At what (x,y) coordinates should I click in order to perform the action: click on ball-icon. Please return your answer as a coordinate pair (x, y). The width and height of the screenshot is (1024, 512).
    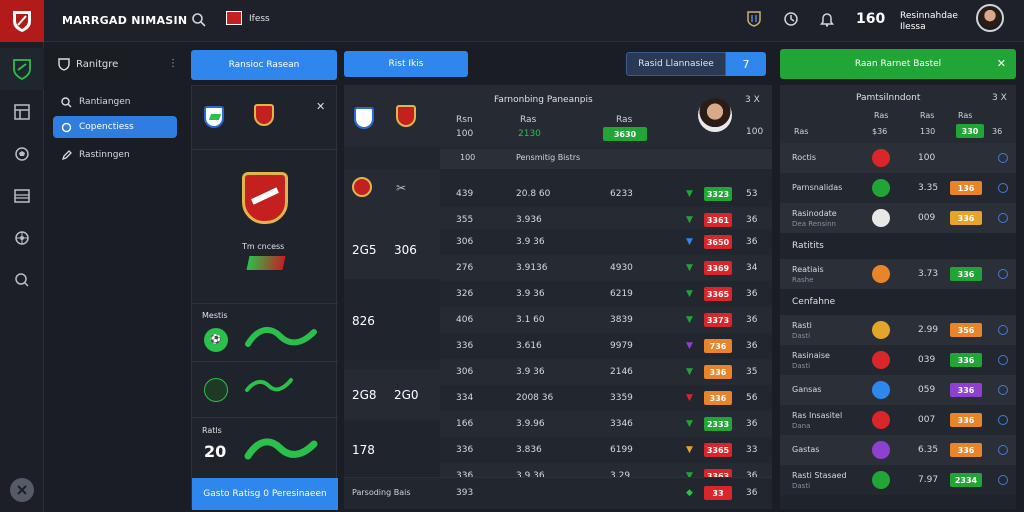
    Looking at the image, I should click on (22, 154).